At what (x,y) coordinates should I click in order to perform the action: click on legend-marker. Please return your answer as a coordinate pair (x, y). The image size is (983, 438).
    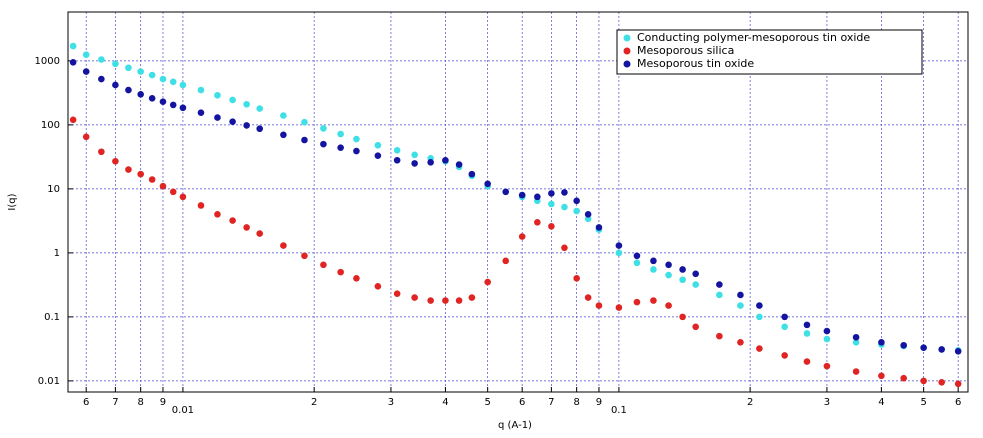
    Looking at the image, I should click on (627, 51).